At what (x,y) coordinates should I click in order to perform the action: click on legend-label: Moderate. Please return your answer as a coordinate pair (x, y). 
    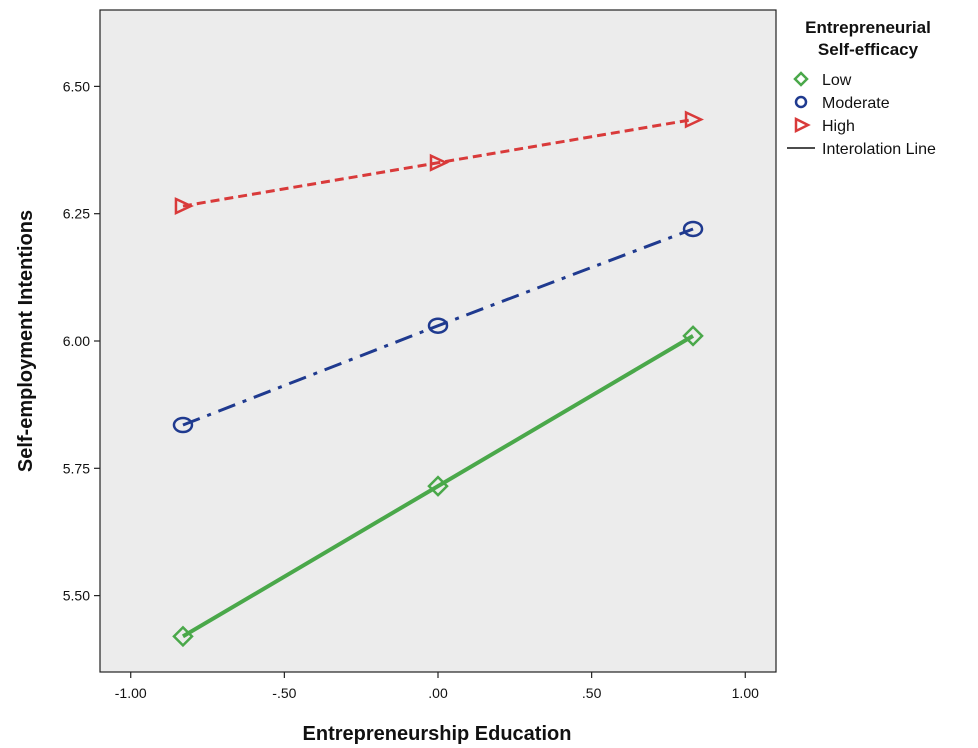
    Looking at the image, I should click on (856, 103).